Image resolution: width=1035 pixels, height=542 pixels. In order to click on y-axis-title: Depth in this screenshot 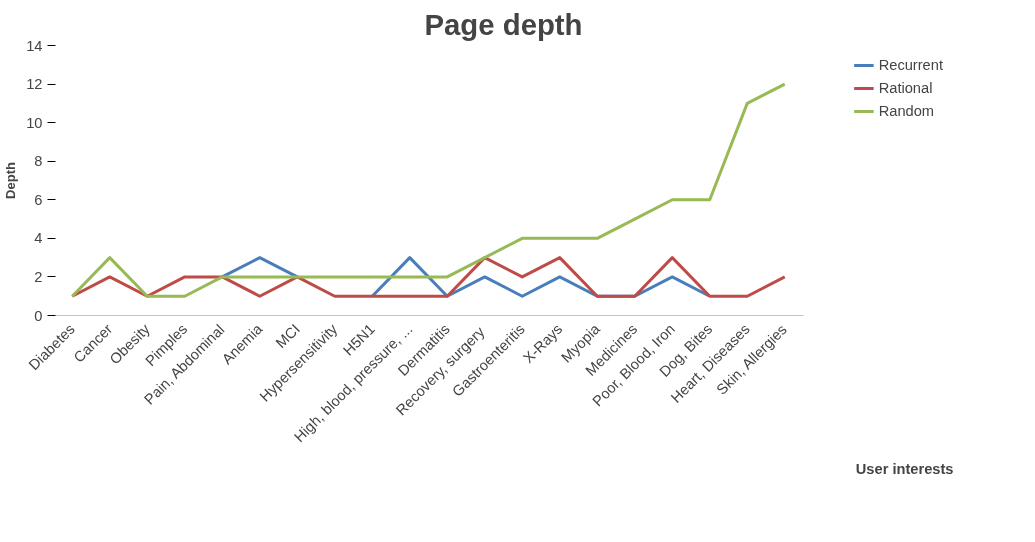, I will do `click(11, 180)`.